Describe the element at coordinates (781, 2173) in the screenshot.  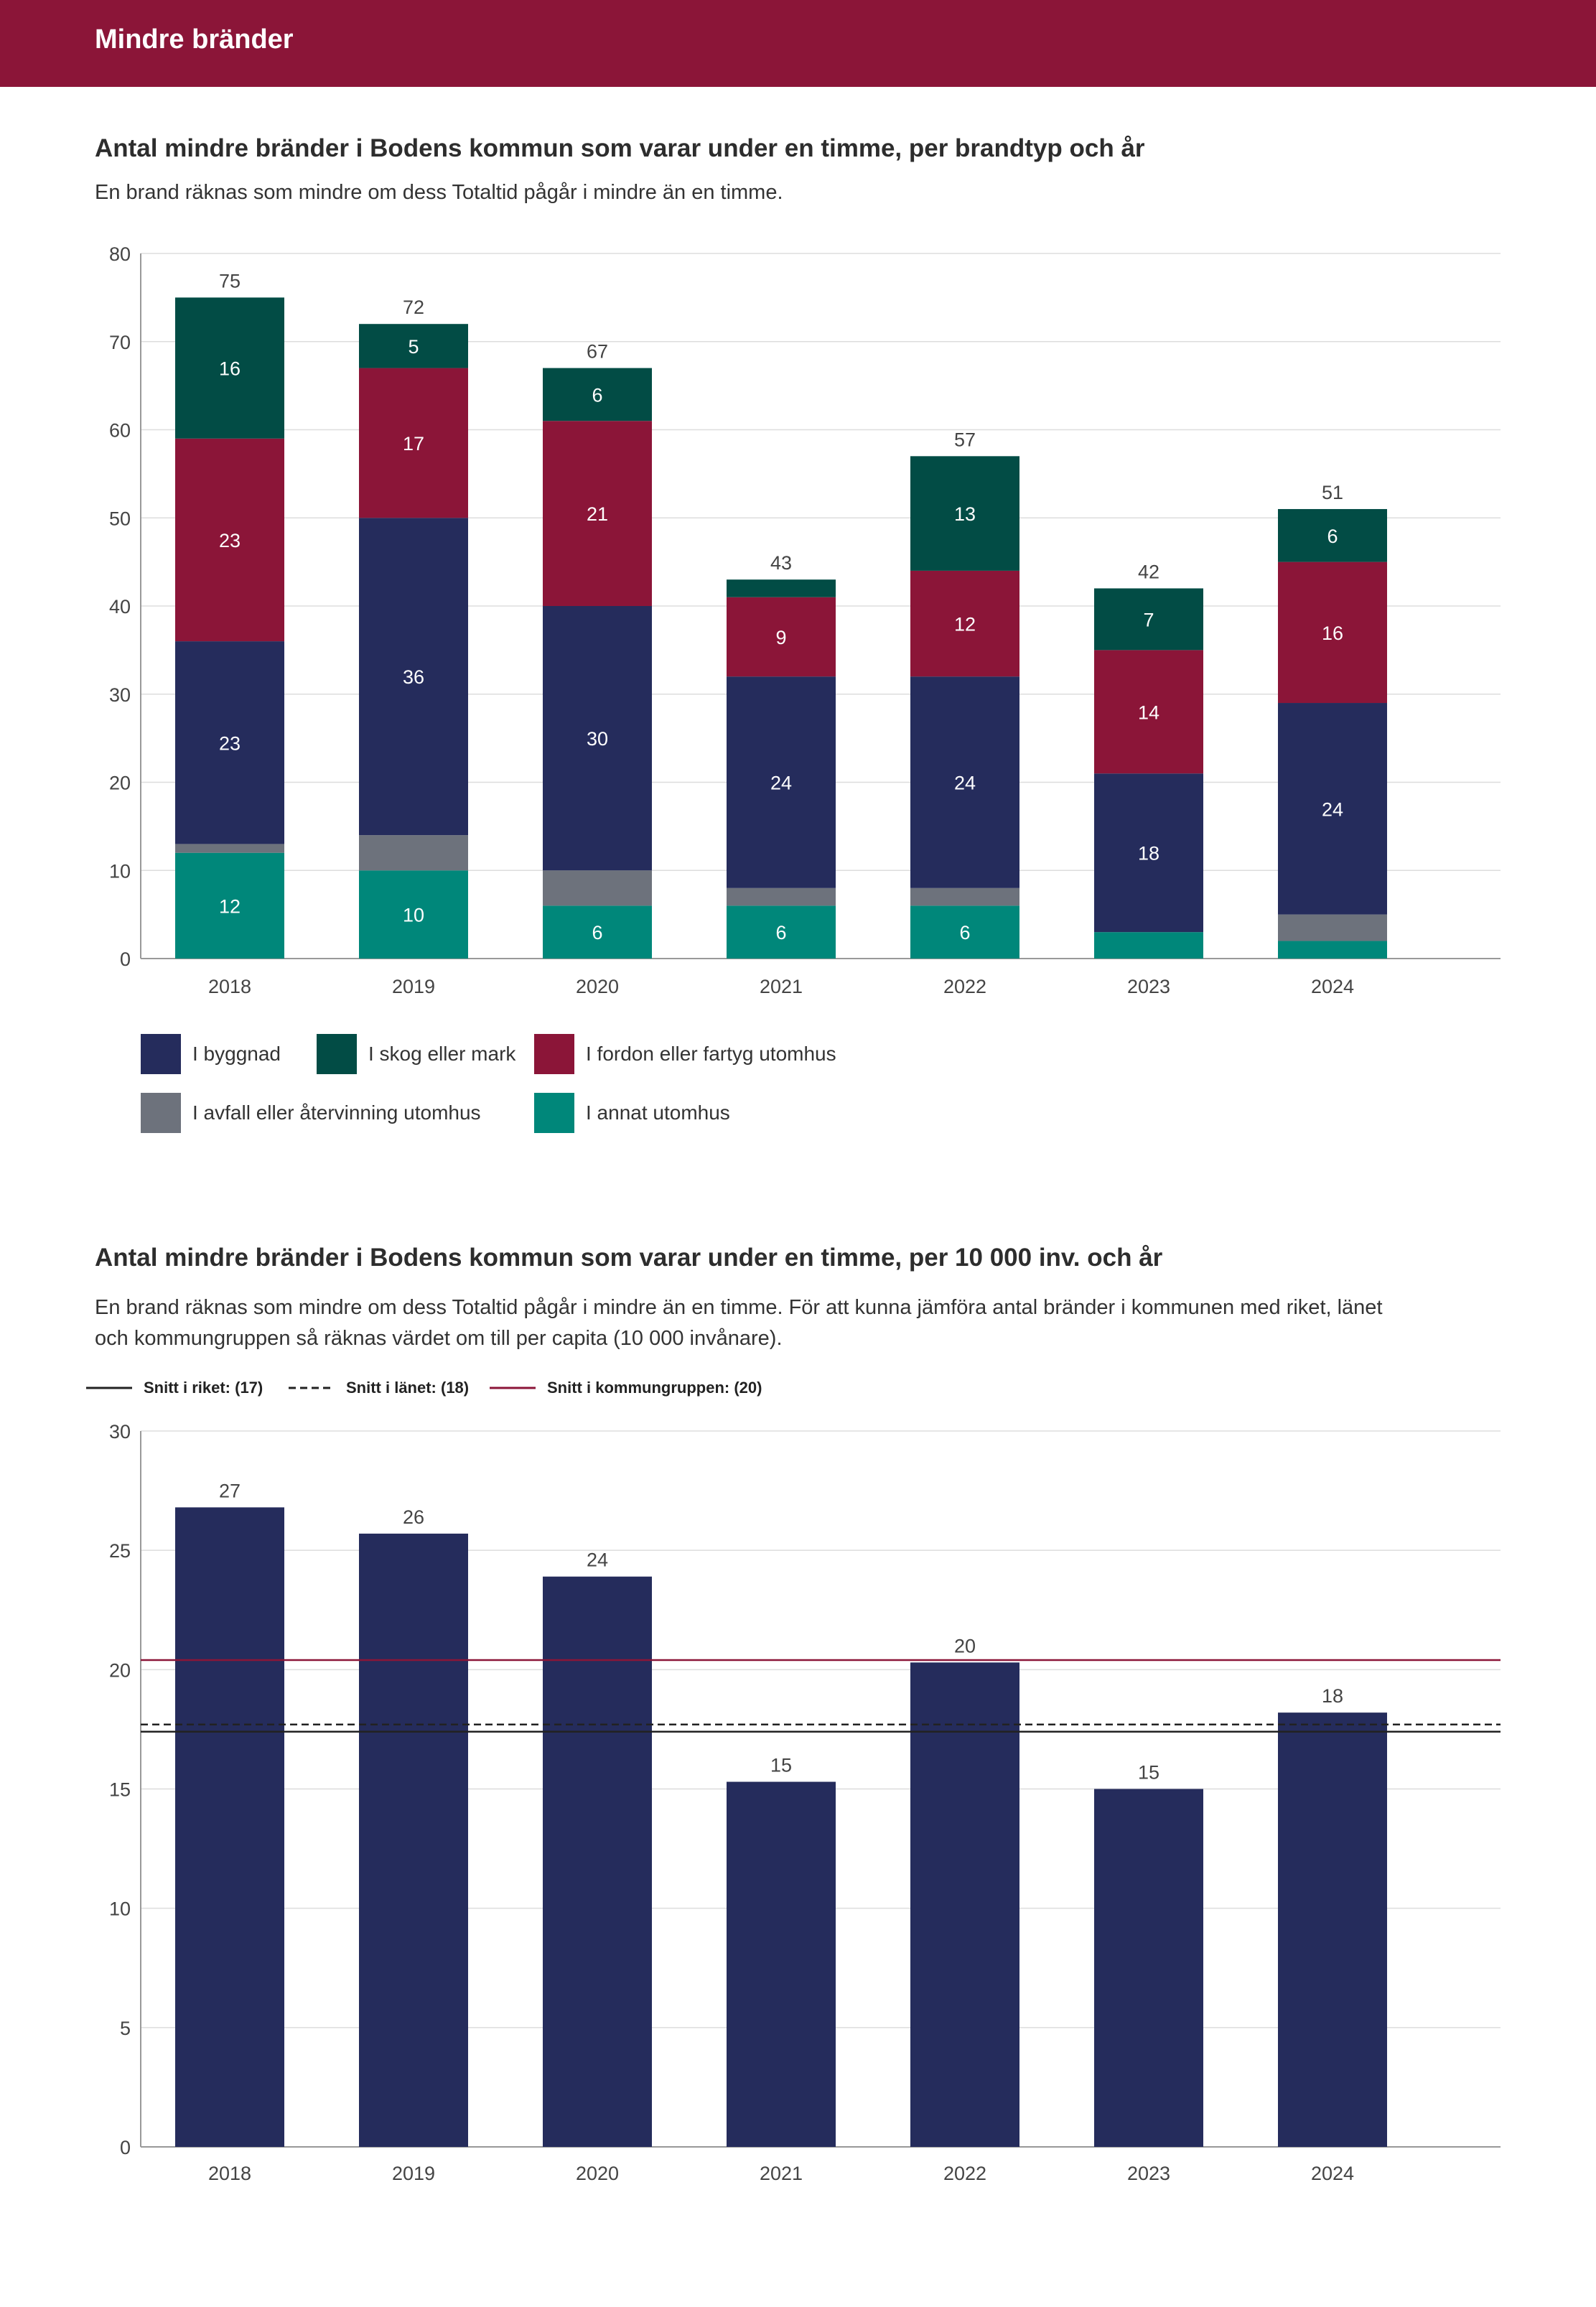
I see `x-tick-label: 2021` at that location.